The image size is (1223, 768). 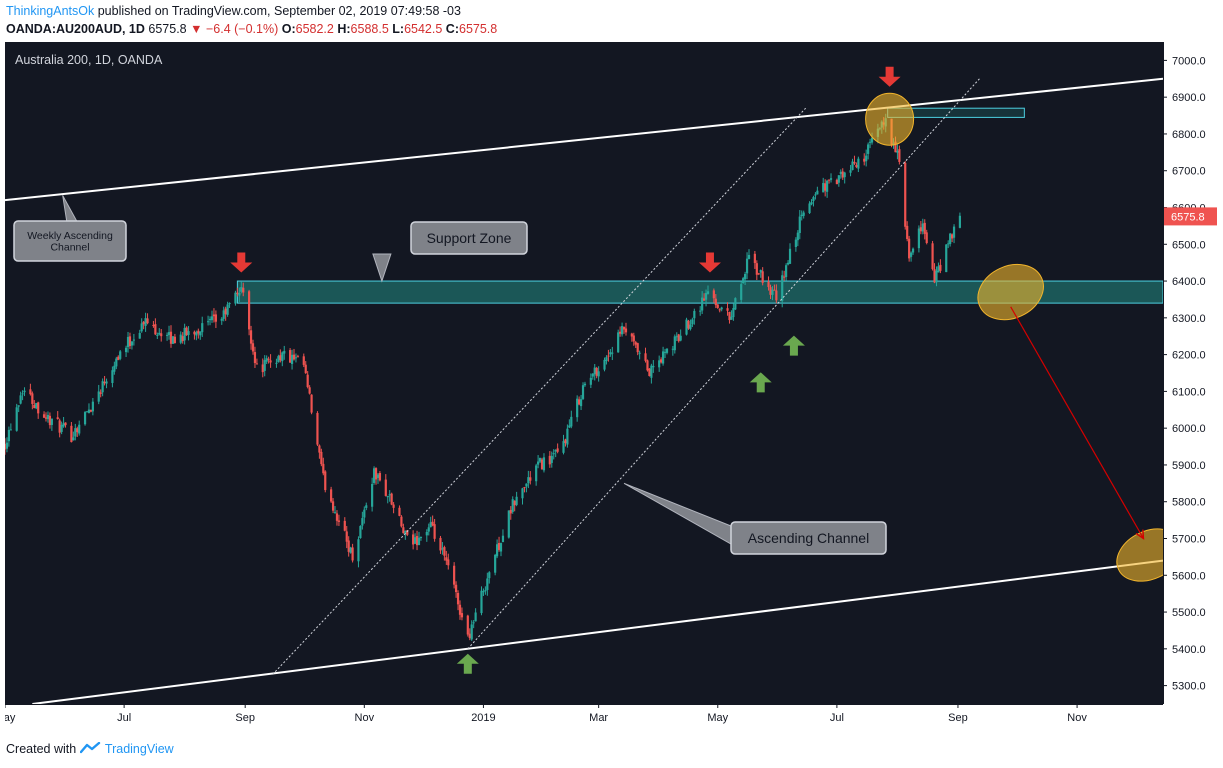 What do you see at coordinates (167, 29) in the screenshot?
I see `last-value: 6575.8` at bounding box center [167, 29].